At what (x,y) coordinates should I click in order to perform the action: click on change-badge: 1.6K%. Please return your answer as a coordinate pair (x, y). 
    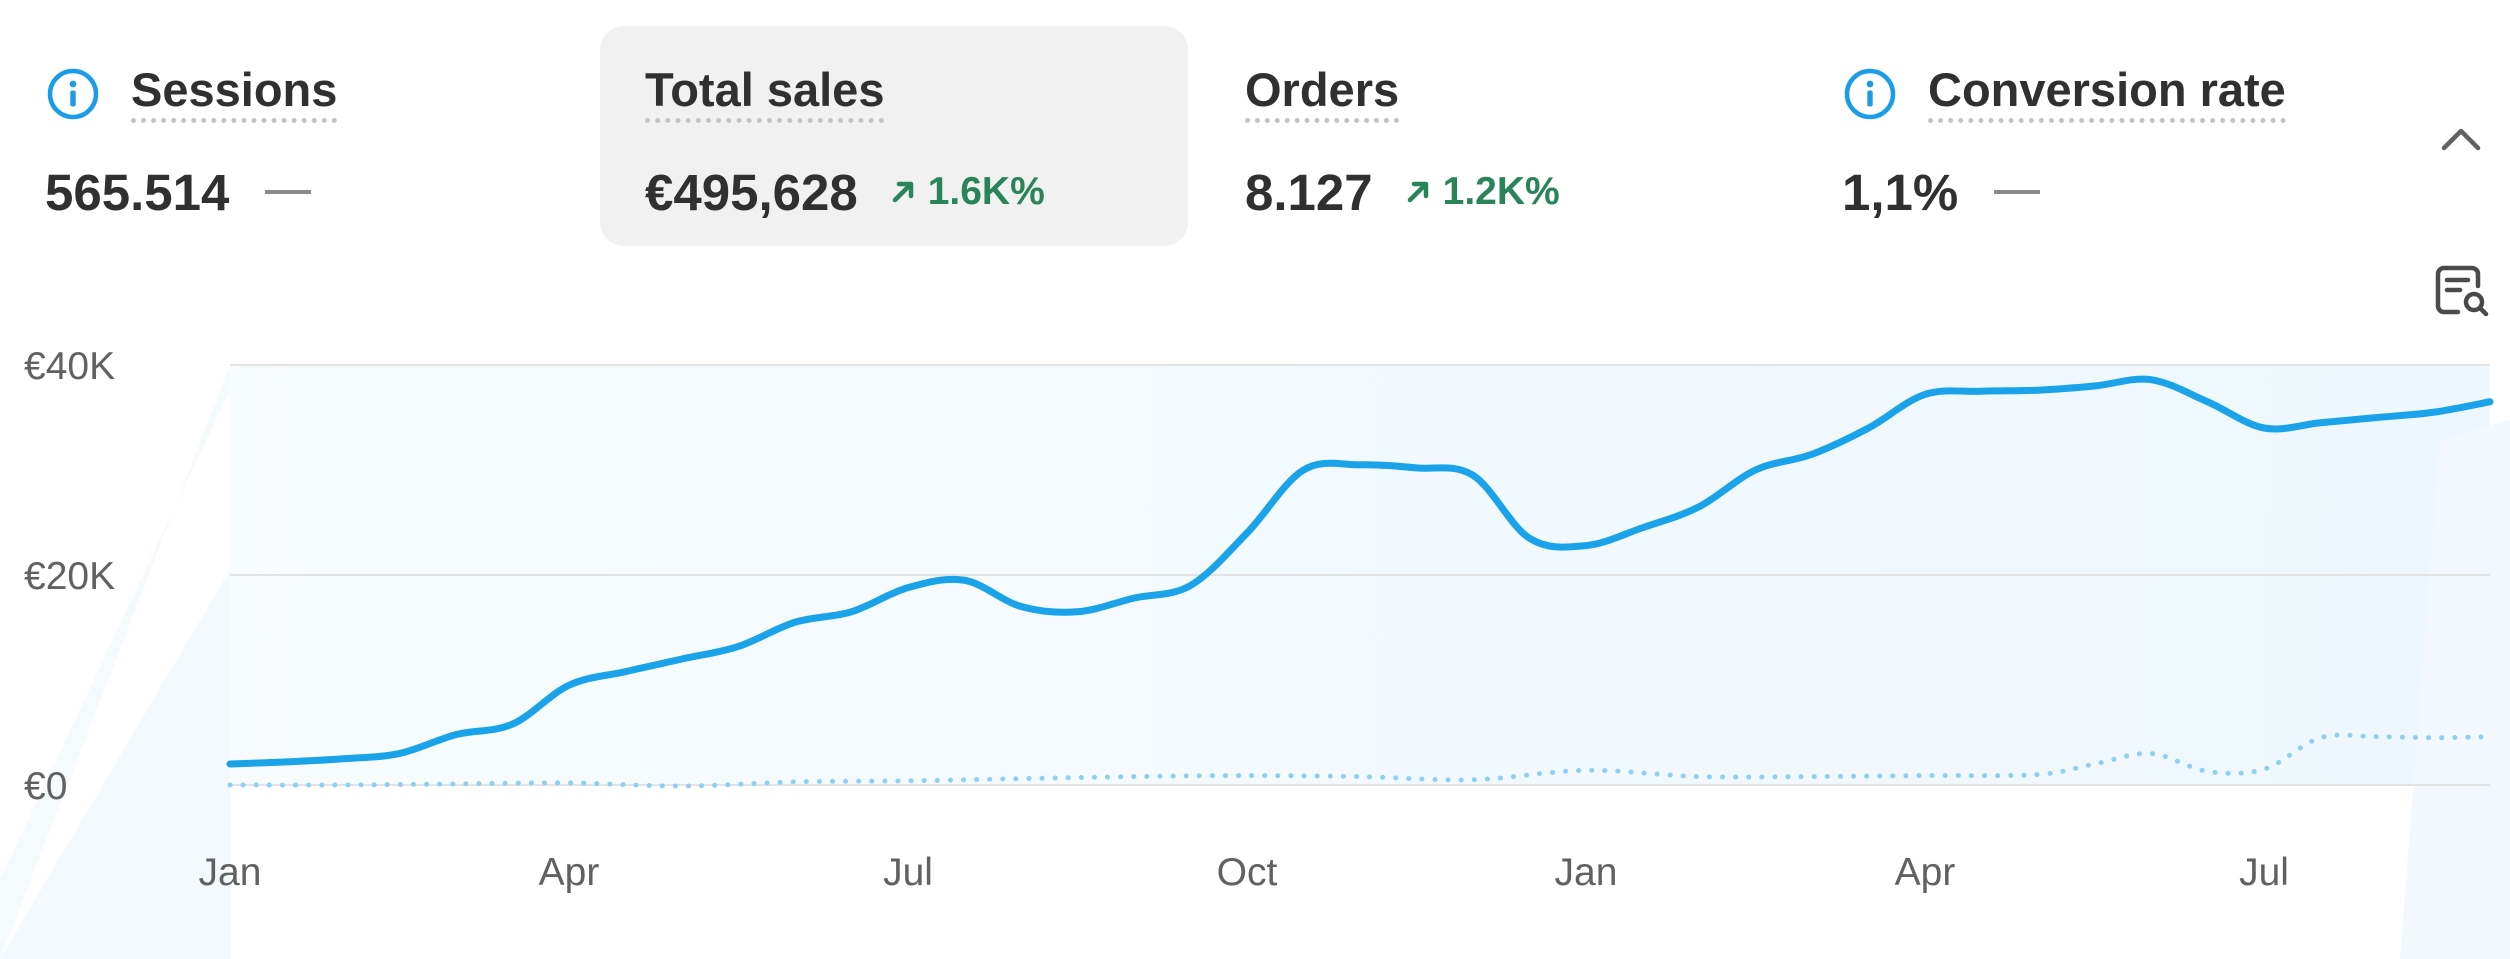
    Looking at the image, I should click on (966, 192).